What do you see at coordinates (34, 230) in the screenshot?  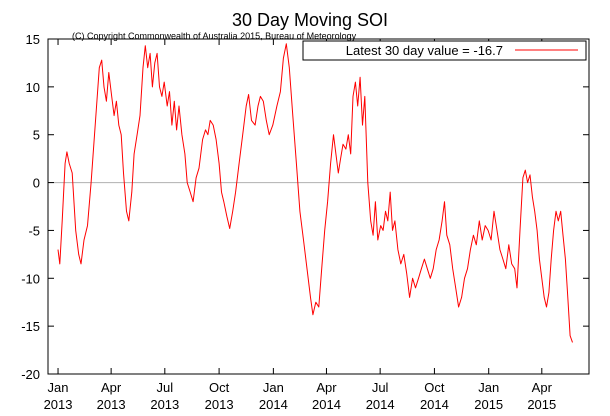 I see `y-tick-label: -5` at bounding box center [34, 230].